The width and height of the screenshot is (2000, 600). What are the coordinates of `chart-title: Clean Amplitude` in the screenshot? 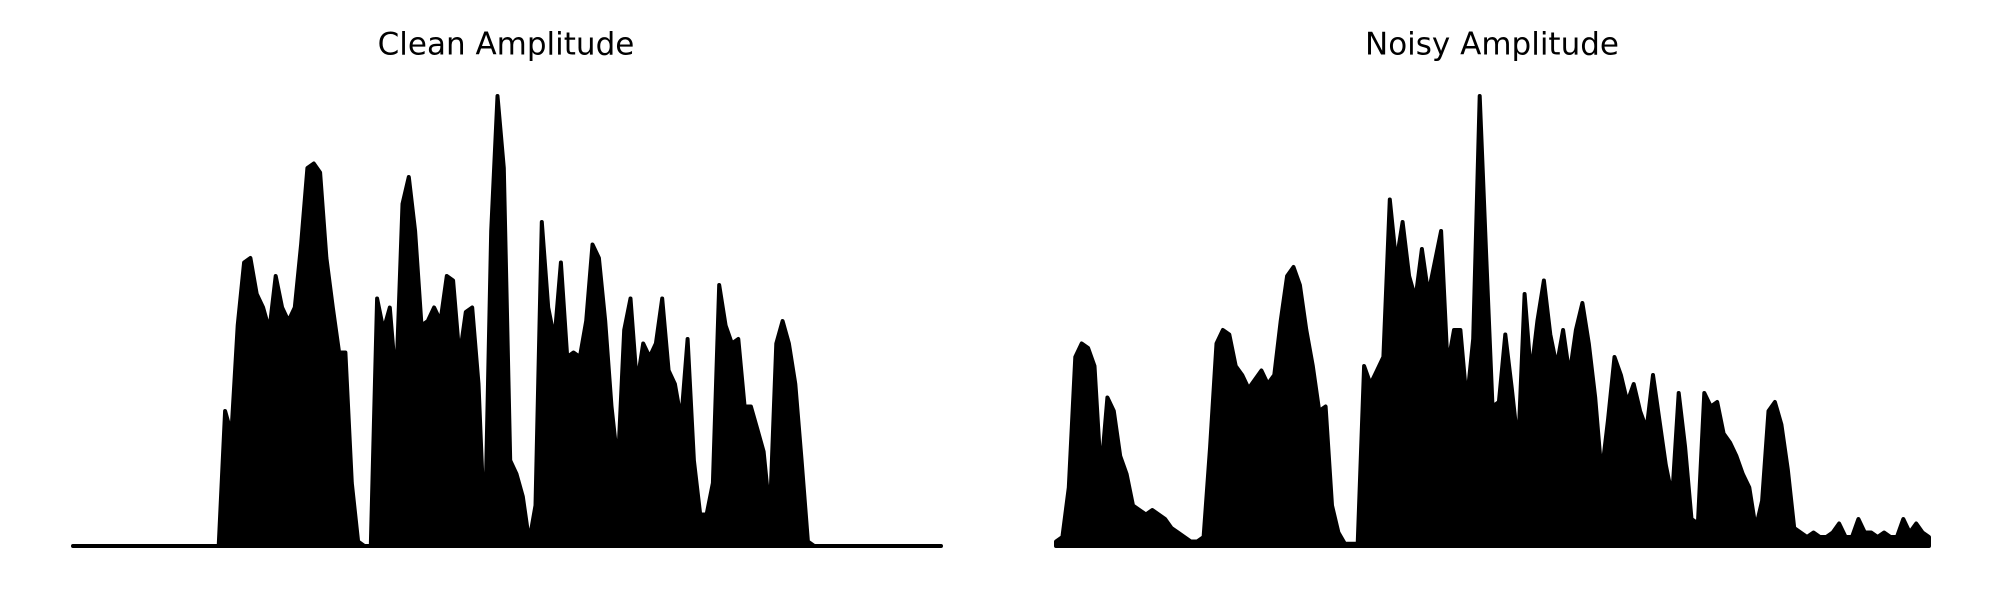 It's located at (506, 45).